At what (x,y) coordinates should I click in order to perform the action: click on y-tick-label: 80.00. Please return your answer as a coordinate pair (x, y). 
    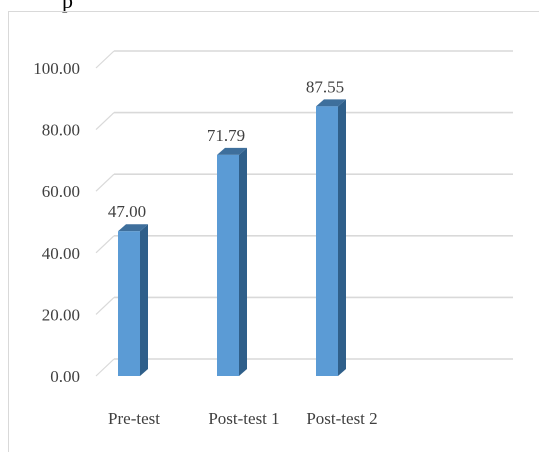
    Looking at the image, I should click on (61, 130).